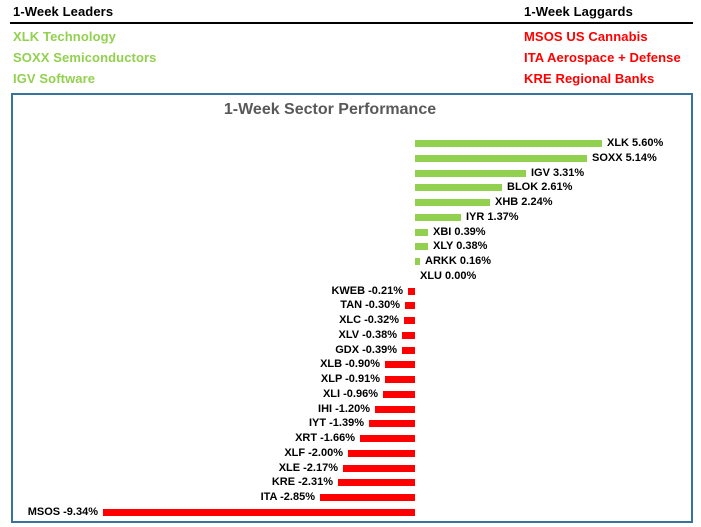 The height and width of the screenshot is (527, 701). Describe the element at coordinates (458, 188) in the screenshot. I see `bar-blok` at that location.